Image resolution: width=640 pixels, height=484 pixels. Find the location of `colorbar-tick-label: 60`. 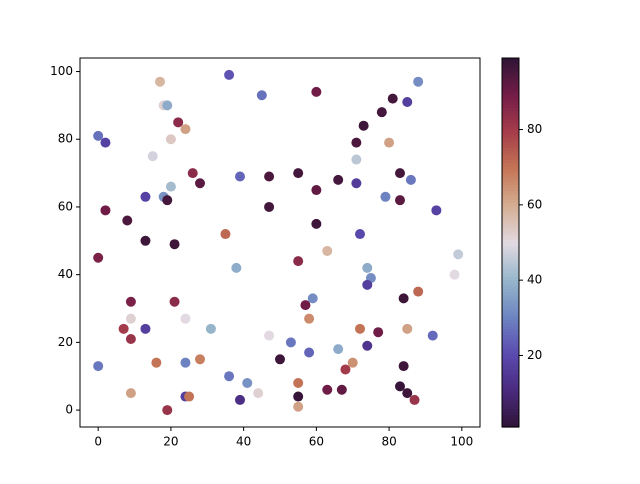

colorbar-tick-label: 60 is located at coordinates (534, 204).